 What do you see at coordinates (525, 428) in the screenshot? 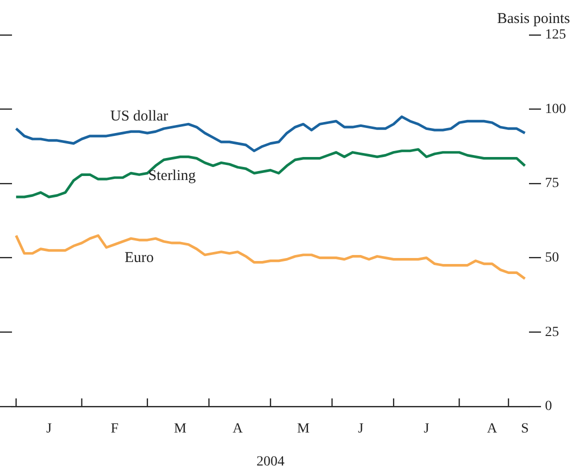
I see `x-tick-label: S` at bounding box center [525, 428].